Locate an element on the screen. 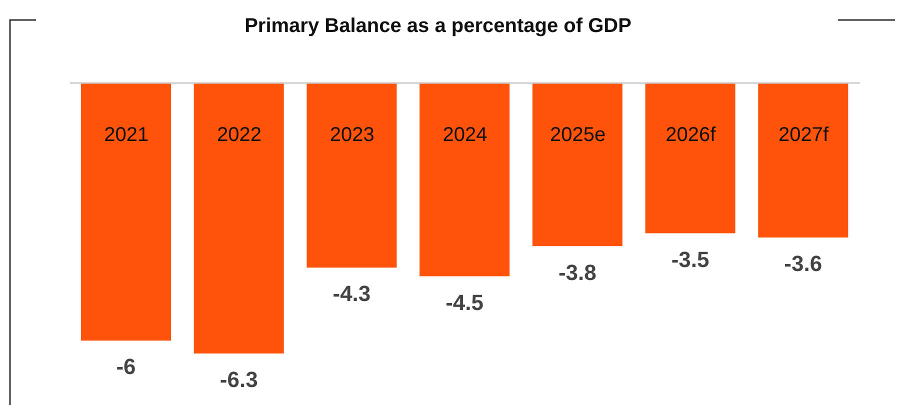 This screenshot has height=405, width=898. data-label: -3.5 is located at coordinates (690, 259).